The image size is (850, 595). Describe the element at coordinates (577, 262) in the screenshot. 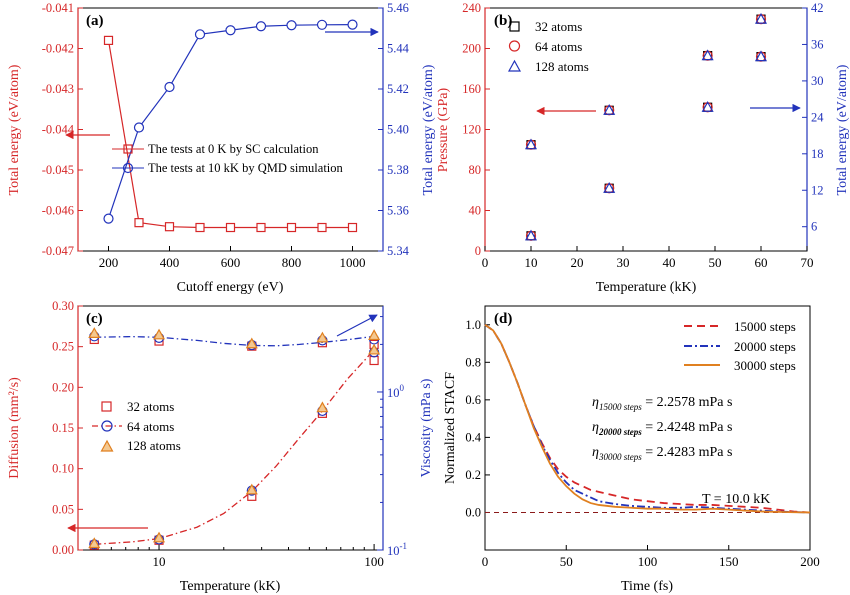

I see `x-tick-label: 20` at that location.